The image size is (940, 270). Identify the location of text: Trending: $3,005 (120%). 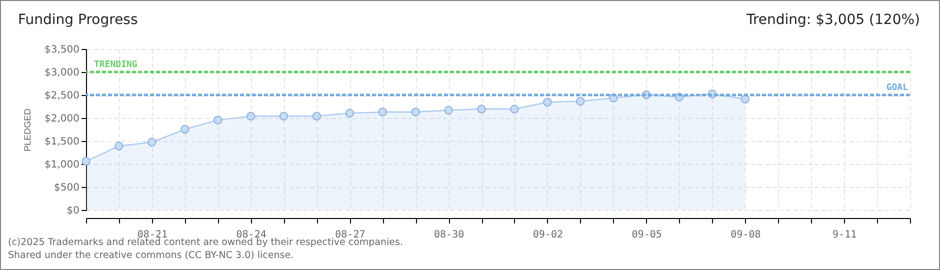
(833, 20).